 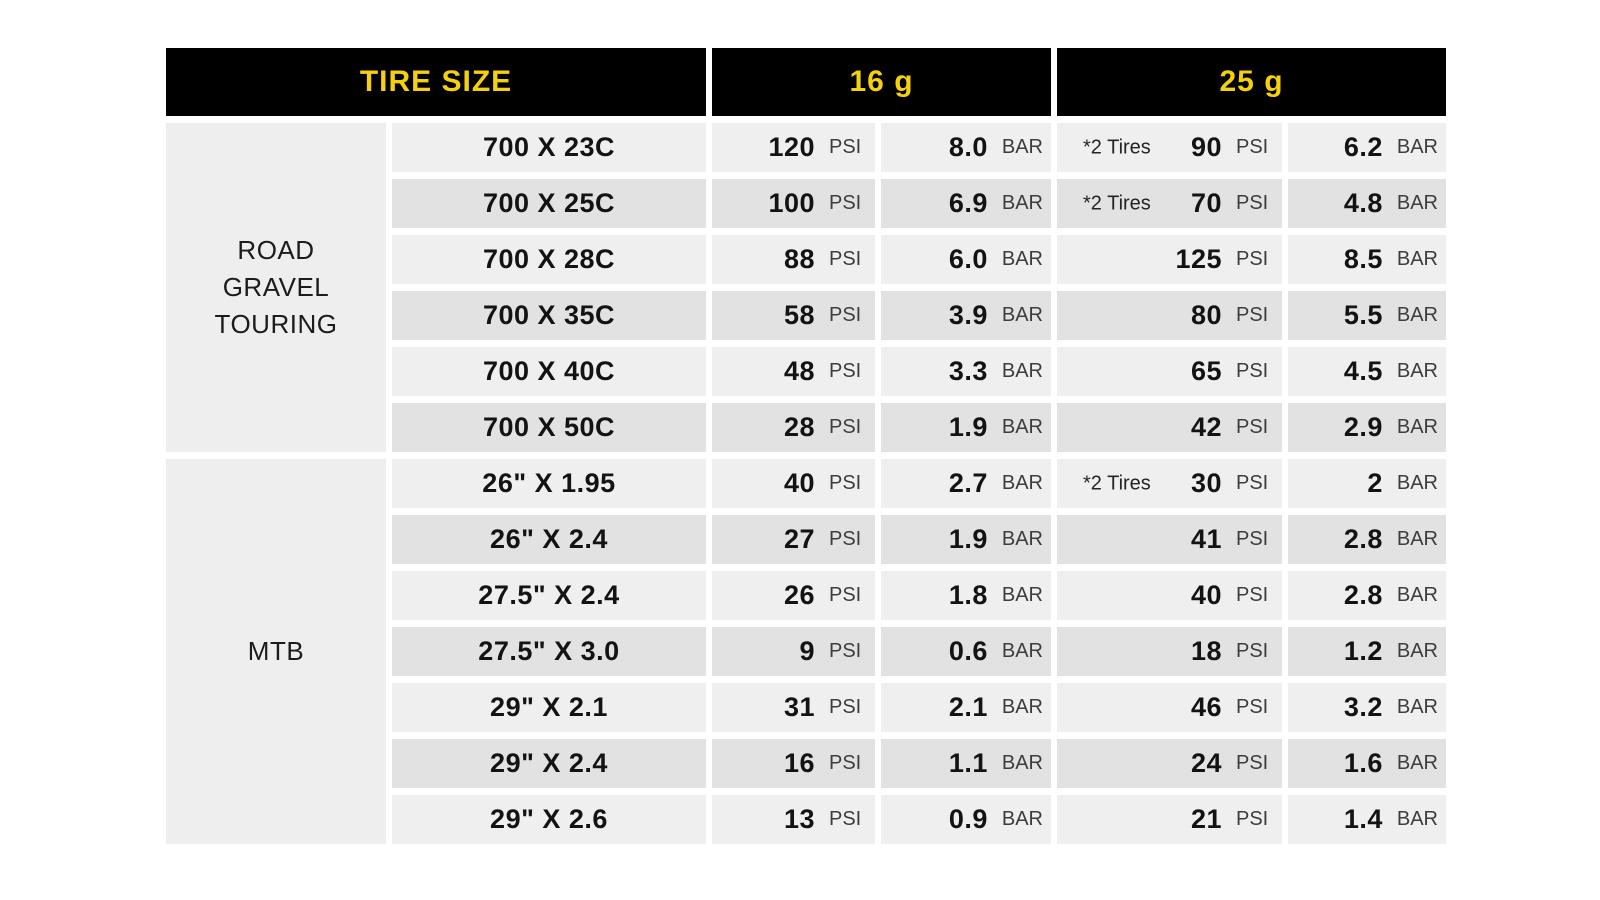 What do you see at coordinates (549, 651) in the screenshot?
I see `tire-size-cell: 27.5" X 3.0` at bounding box center [549, 651].